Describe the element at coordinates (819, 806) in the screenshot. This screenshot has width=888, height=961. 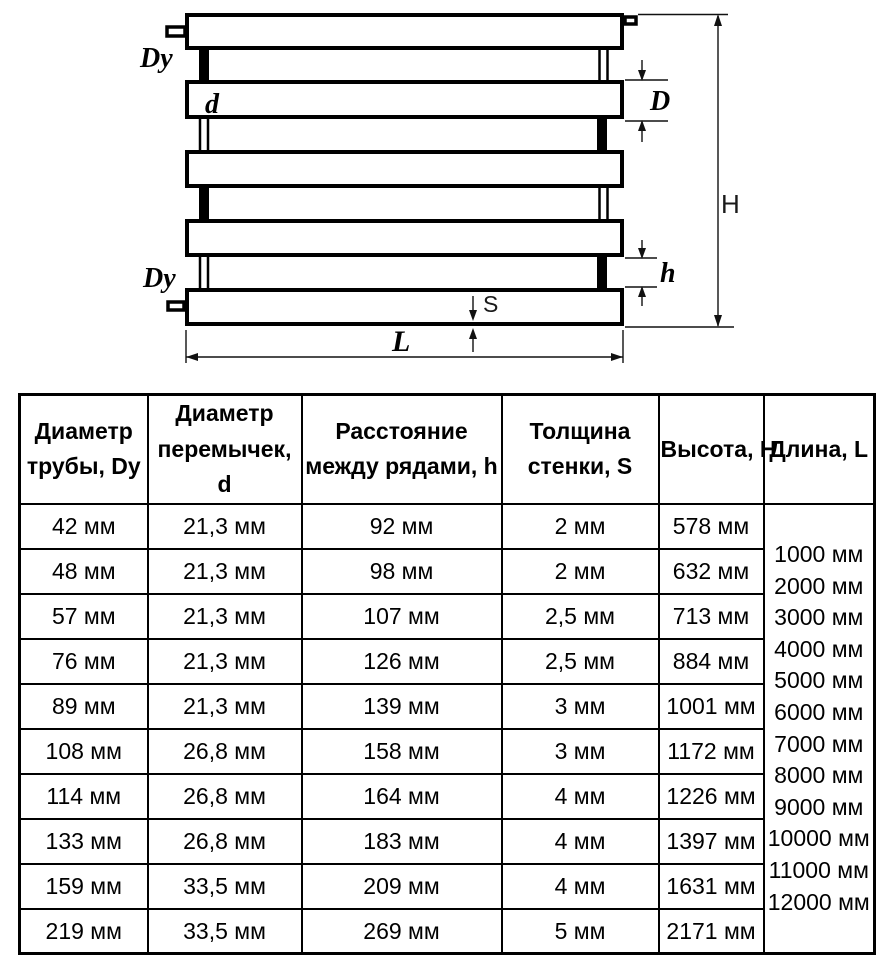
I see `length-item: 9000 мм` at that location.